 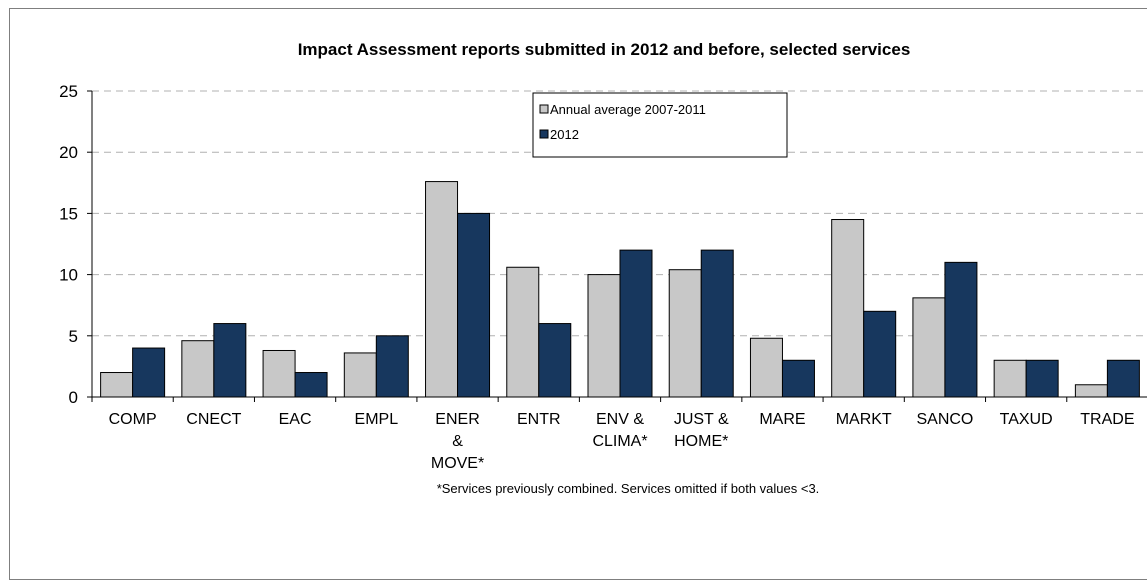 I want to click on legend-swatch-annual-average, so click(x=544, y=109).